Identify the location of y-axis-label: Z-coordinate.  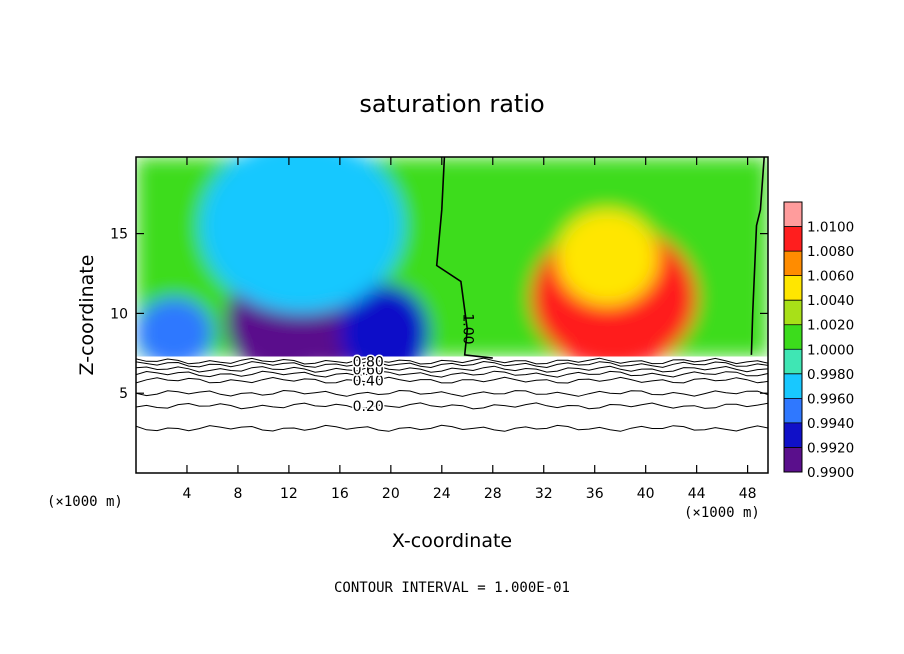
(87, 315).